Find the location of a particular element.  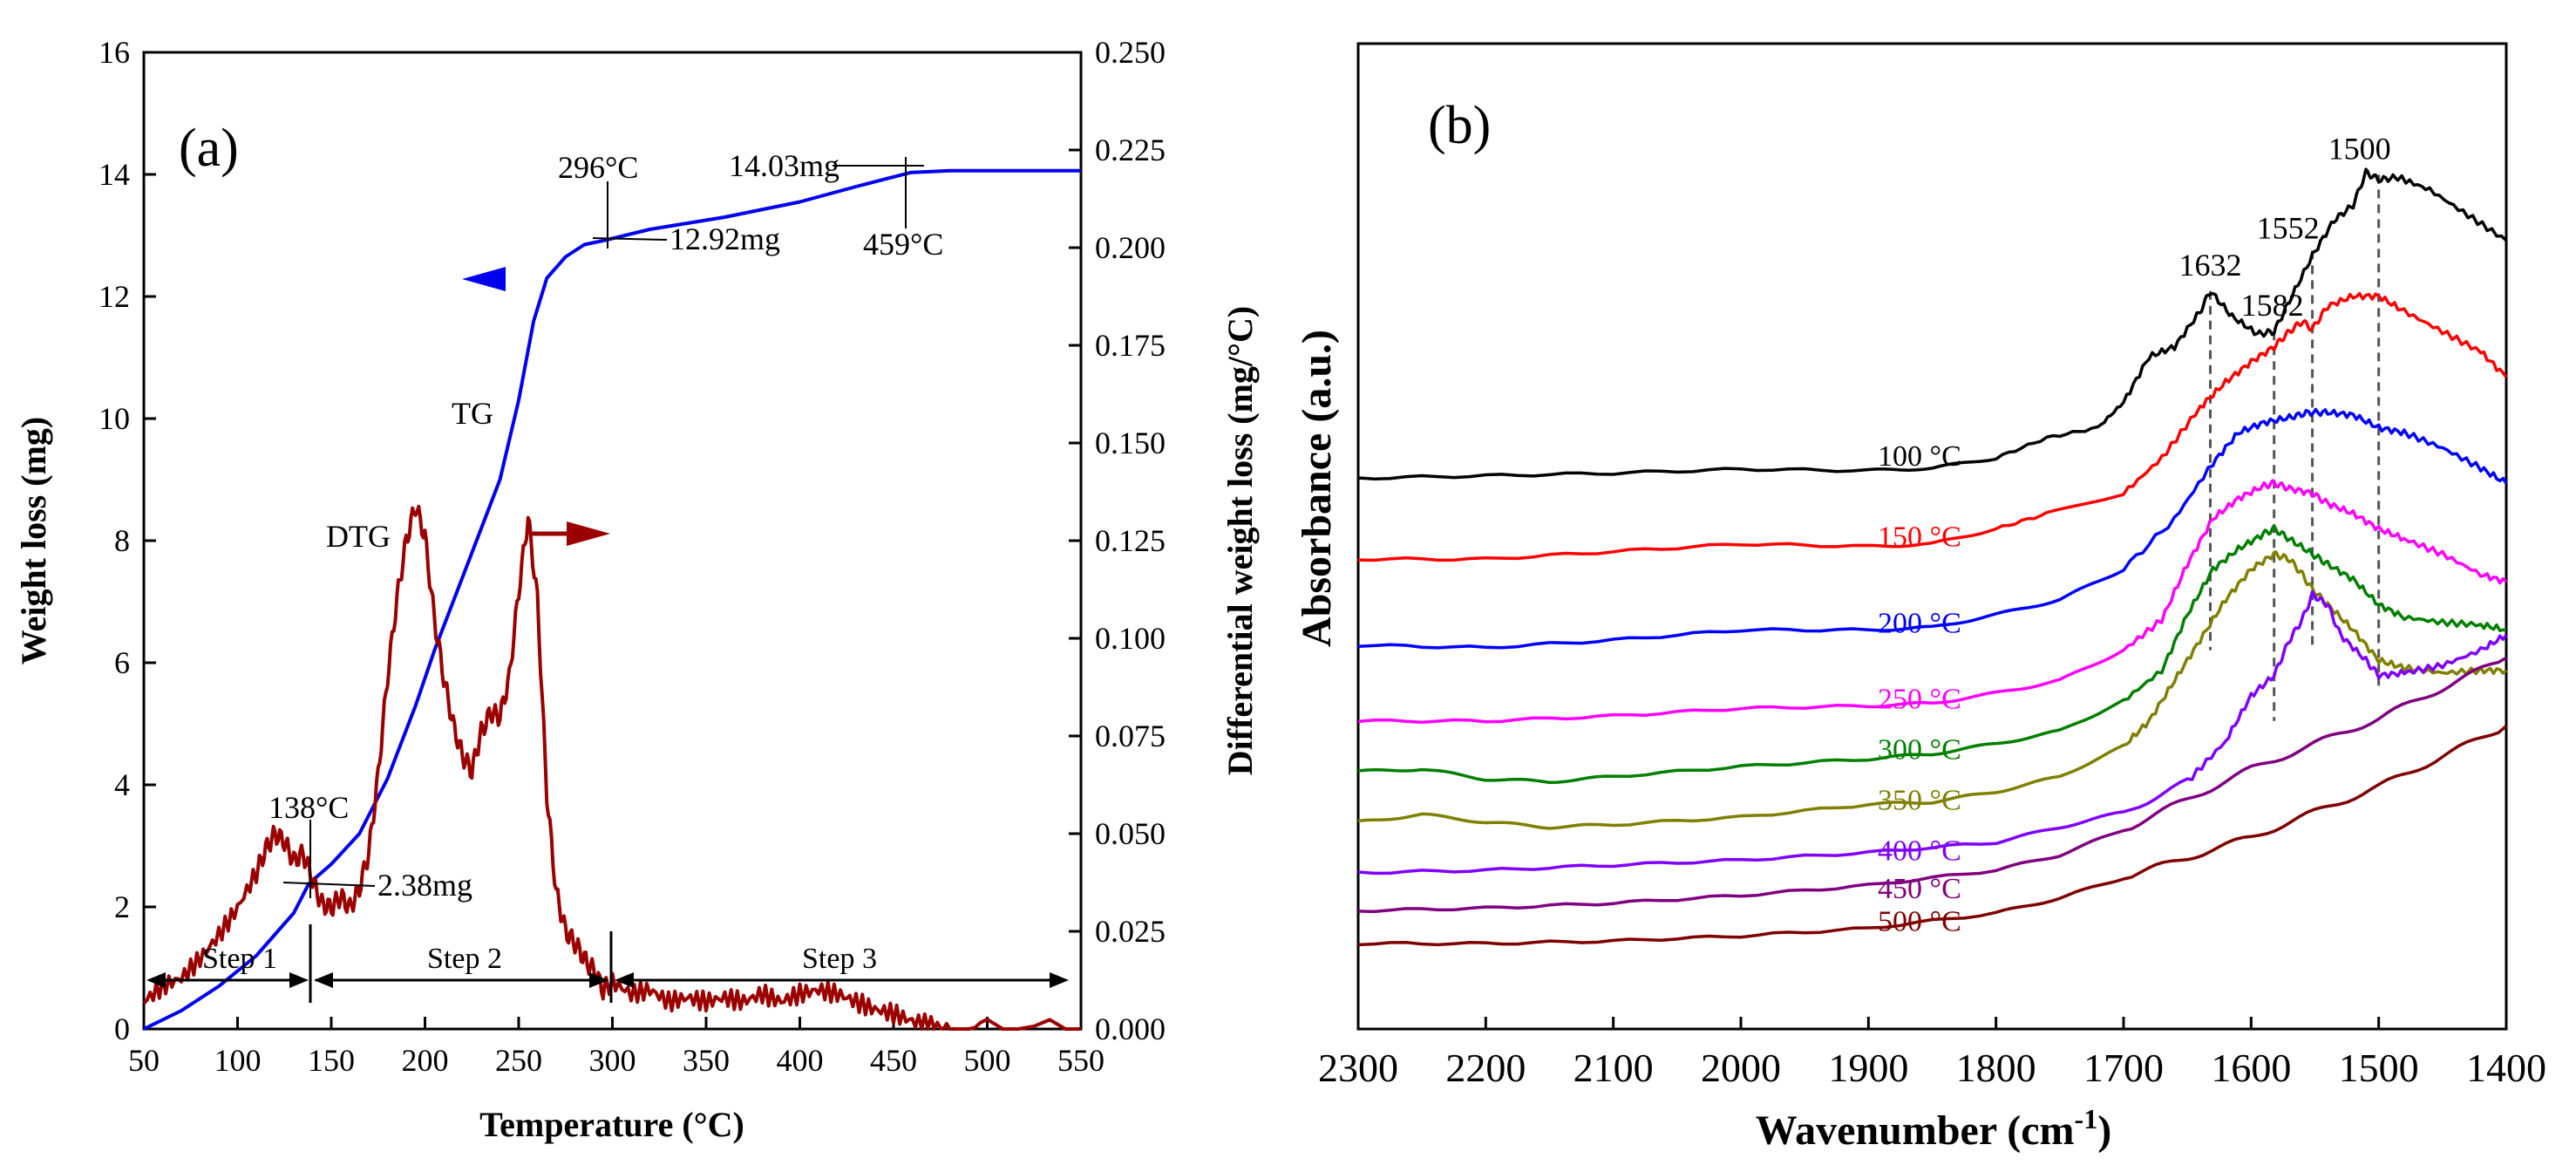

a-x-tick-label: 150 is located at coordinates (331, 1060).